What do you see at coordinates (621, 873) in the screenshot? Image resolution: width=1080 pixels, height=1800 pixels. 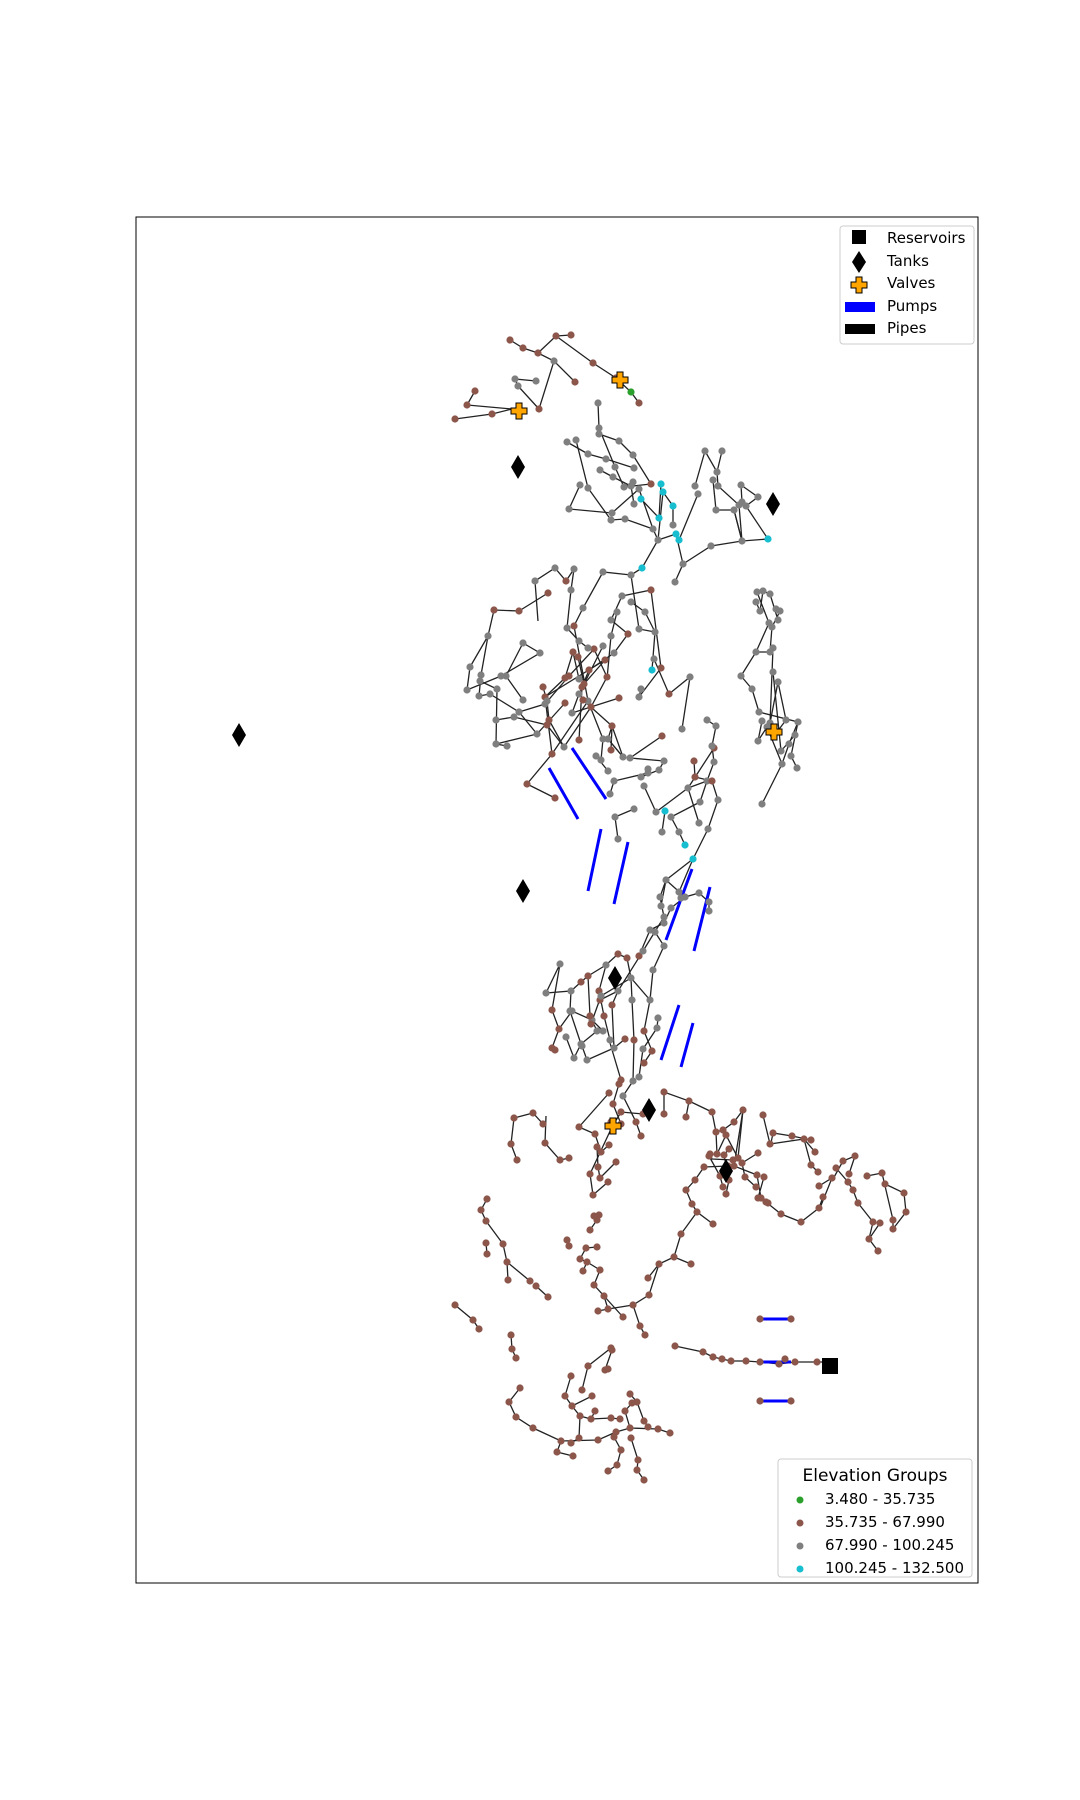 I see `pump` at bounding box center [621, 873].